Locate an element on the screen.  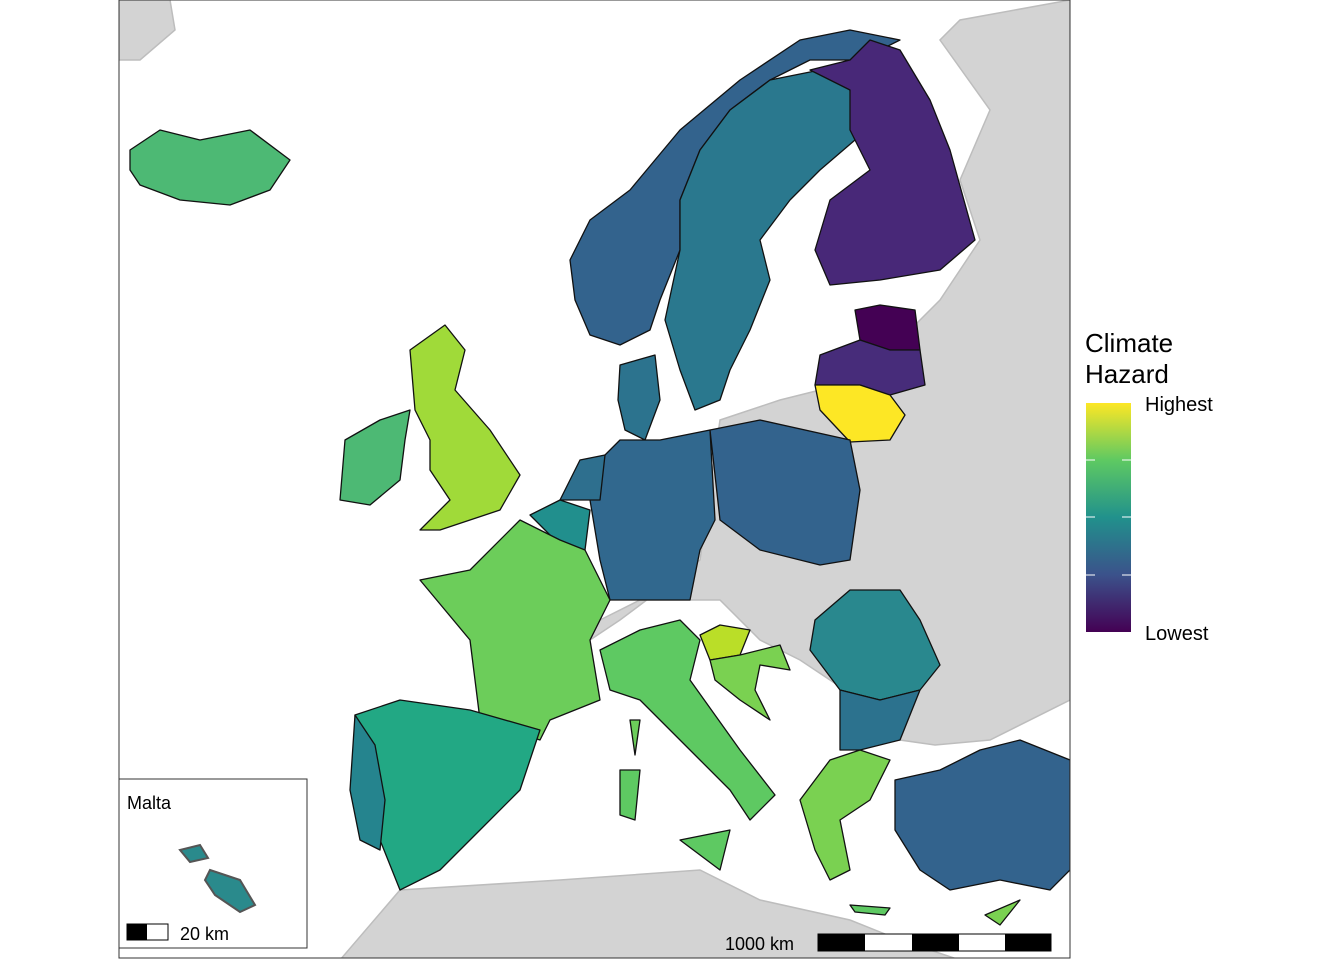
legend-label: Lowest is located at coordinates (1177, 634).